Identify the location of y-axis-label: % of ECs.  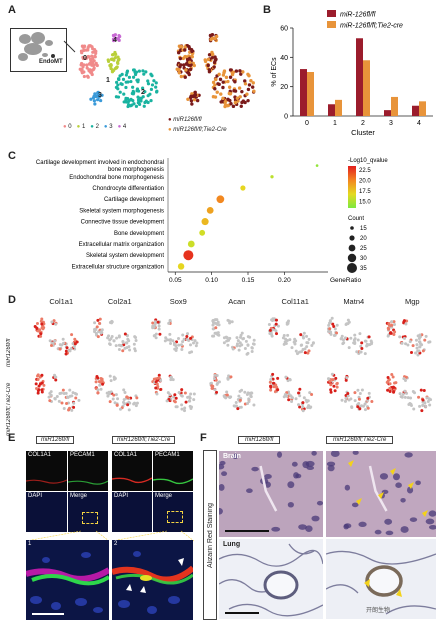
(274, 72).